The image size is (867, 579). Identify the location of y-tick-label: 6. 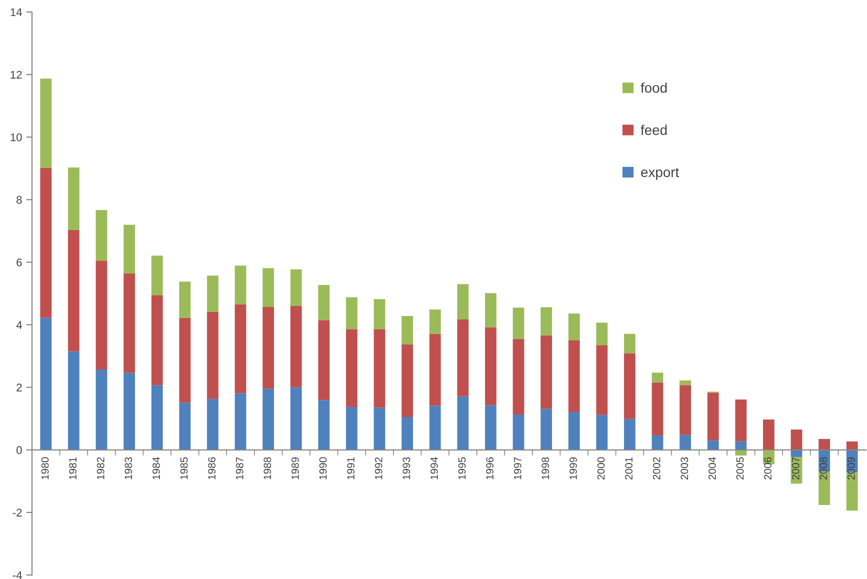
(19, 262).